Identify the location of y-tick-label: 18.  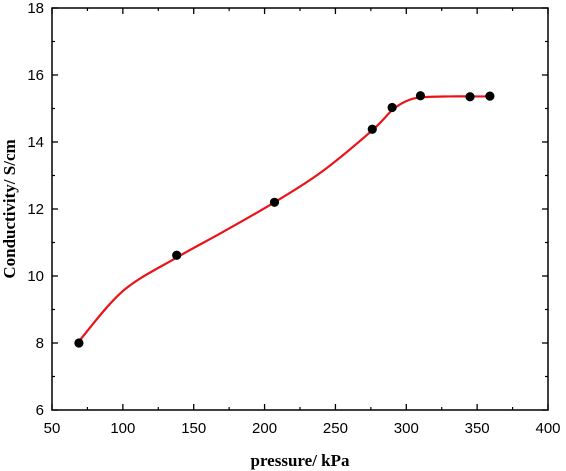
(35, 8).